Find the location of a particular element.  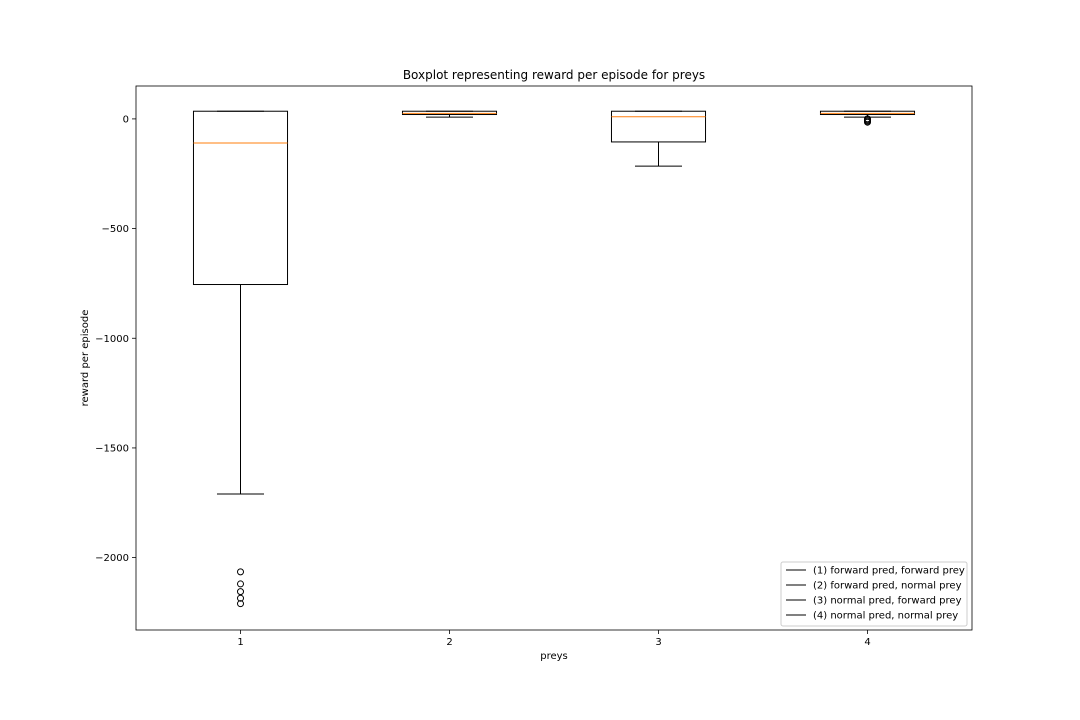

legend-entry: (1) forward pred, forward prey is located at coordinates (889, 571).